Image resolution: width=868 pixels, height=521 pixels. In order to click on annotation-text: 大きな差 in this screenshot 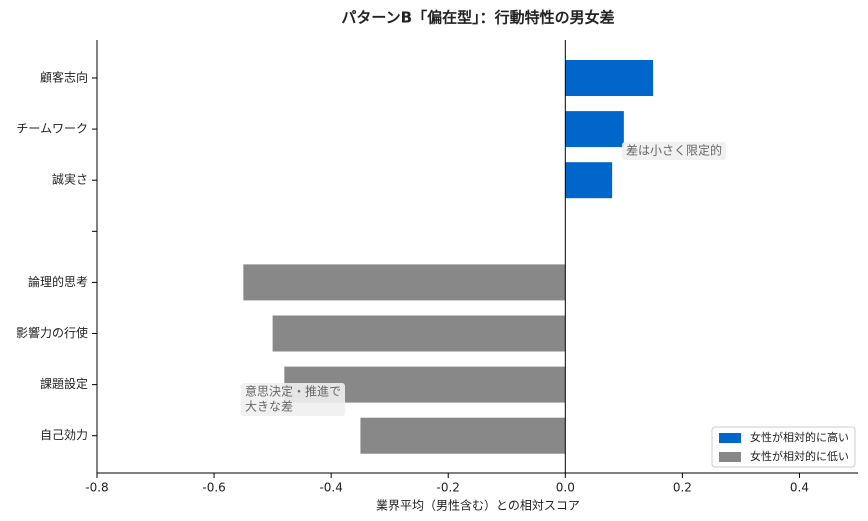, I will do `click(269, 407)`.